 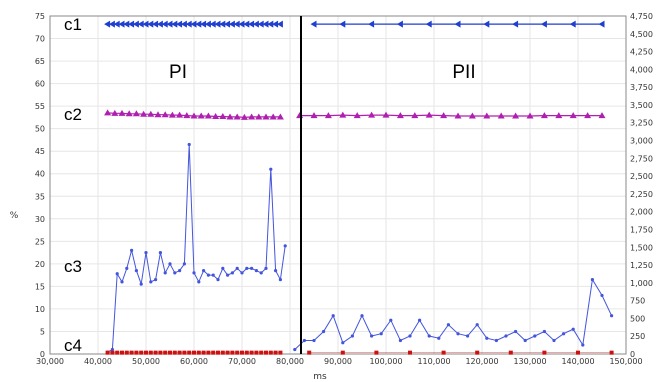 What do you see at coordinates (637, 318) in the screenshot?
I see `y2-tick-label: 500` at bounding box center [637, 318].